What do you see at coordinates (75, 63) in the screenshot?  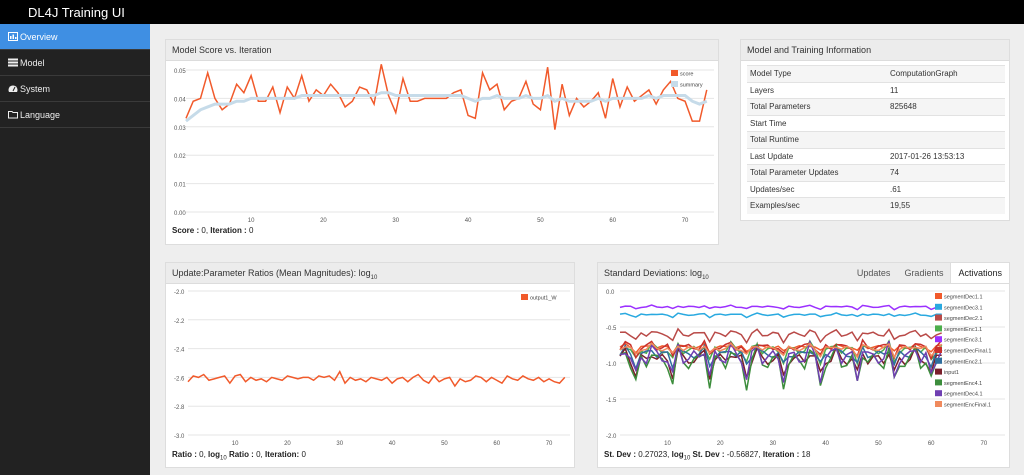 I see `sidebar-item-model: Model` at bounding box center [75, 63].